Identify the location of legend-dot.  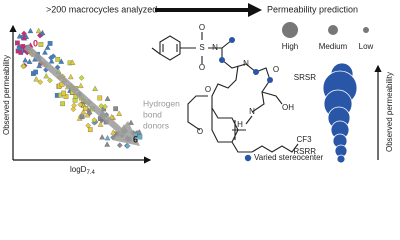
(248, 158).